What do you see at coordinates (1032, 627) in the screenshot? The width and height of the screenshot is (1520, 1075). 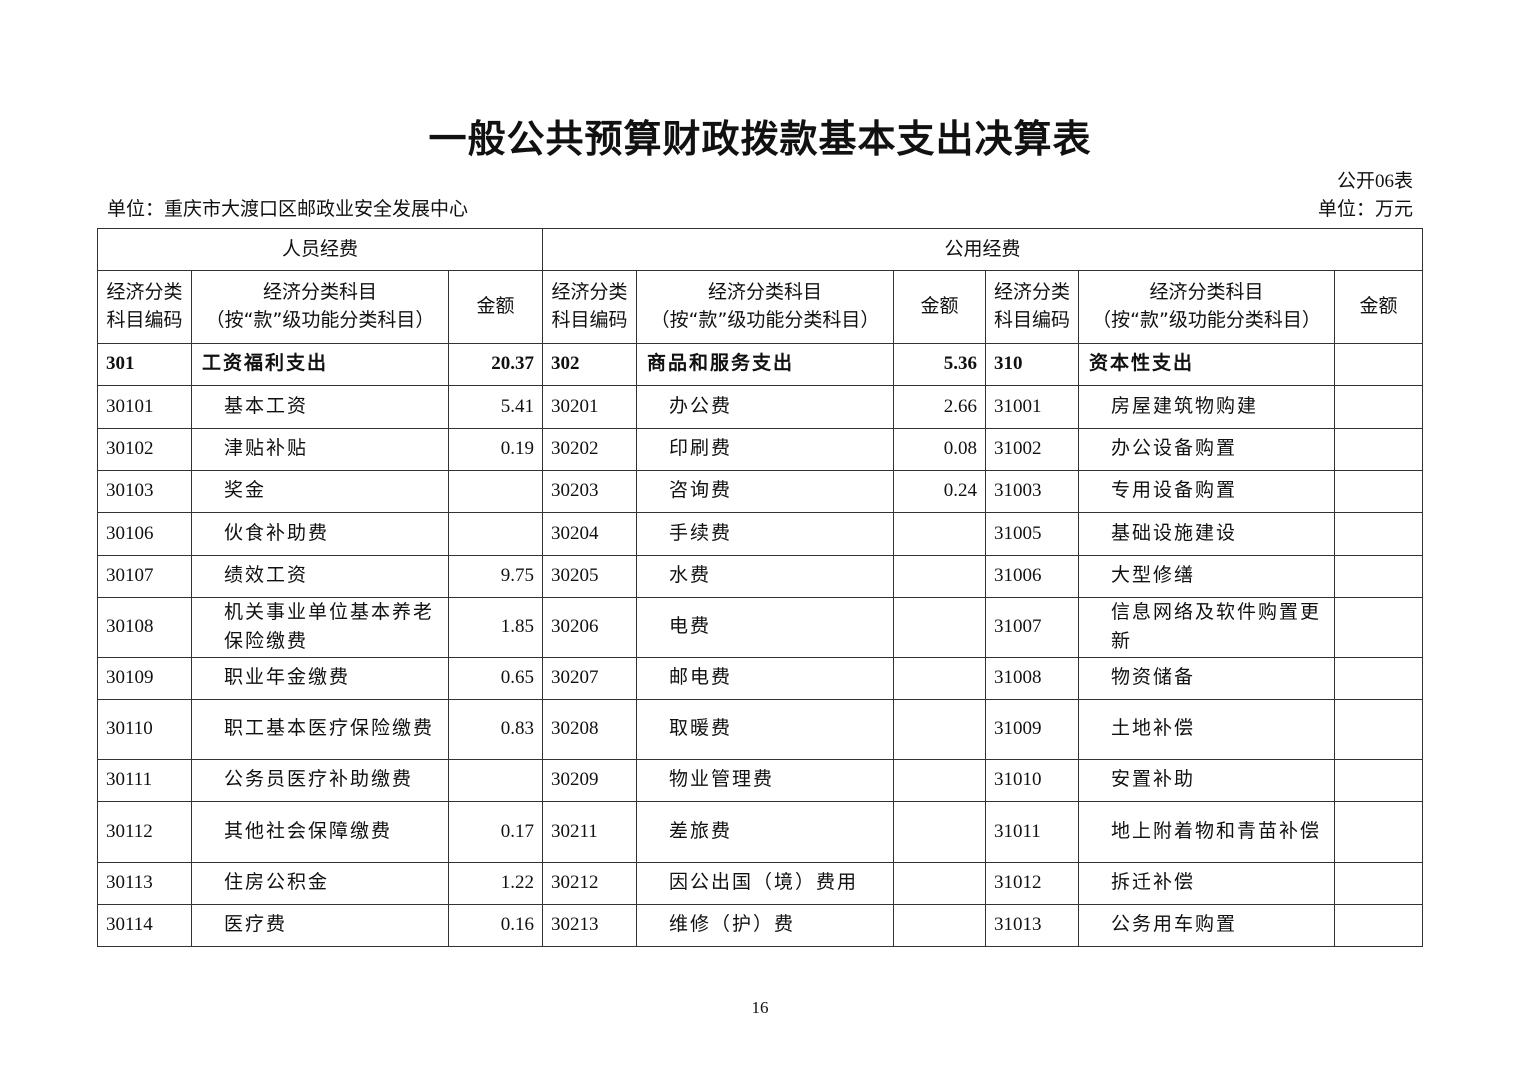 I see `cell-code: 31007` at bounding box center [1032, 627].